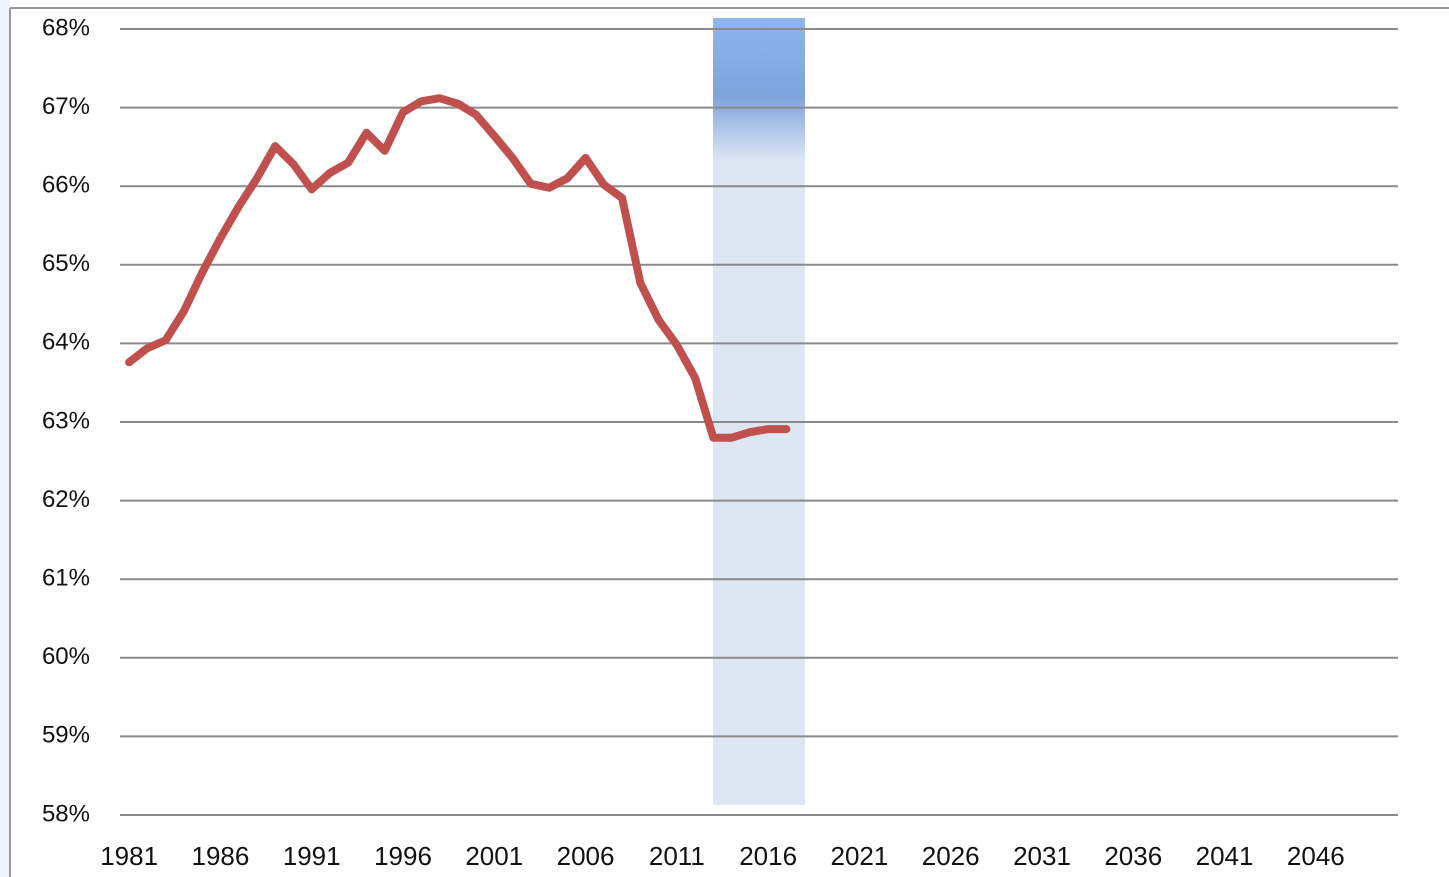 This screenshot has width=1449, height=877. Describe the element at coordinates (66, 106) in the screenshot. I see `y-tick-label: 67%` at that location.